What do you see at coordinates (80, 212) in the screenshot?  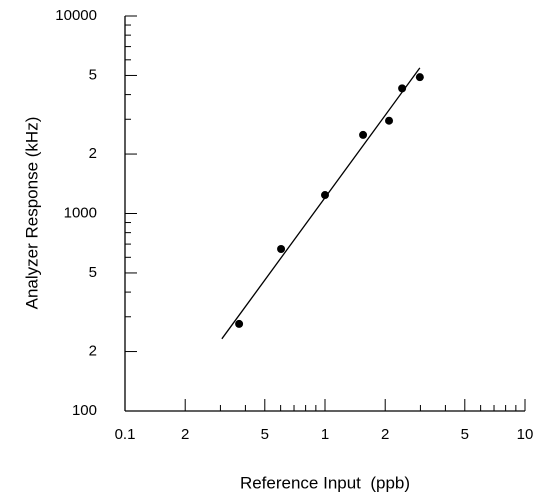 I see `y-tick-label: 1000` at bounding box center [80, 212].